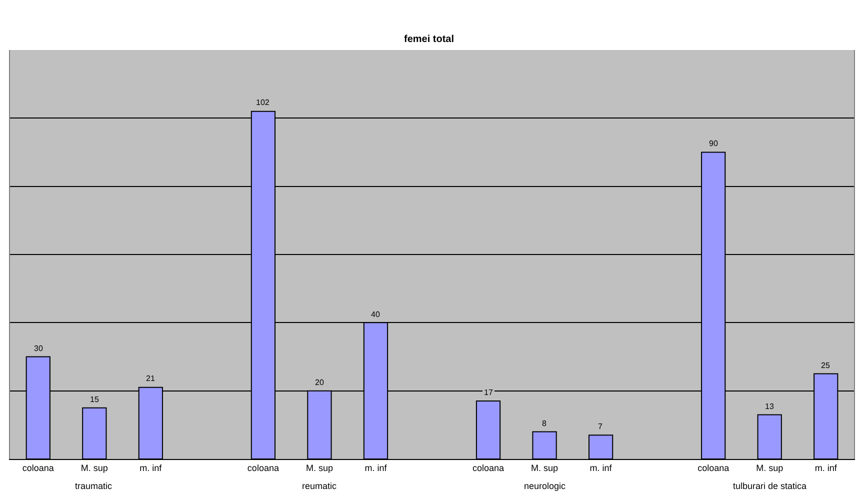 This screenshot has height=499, width=858. What do you see at coordinates (319, 382) in the screenshot?
I see `data-label: 20` at bounding box center [319, 382].